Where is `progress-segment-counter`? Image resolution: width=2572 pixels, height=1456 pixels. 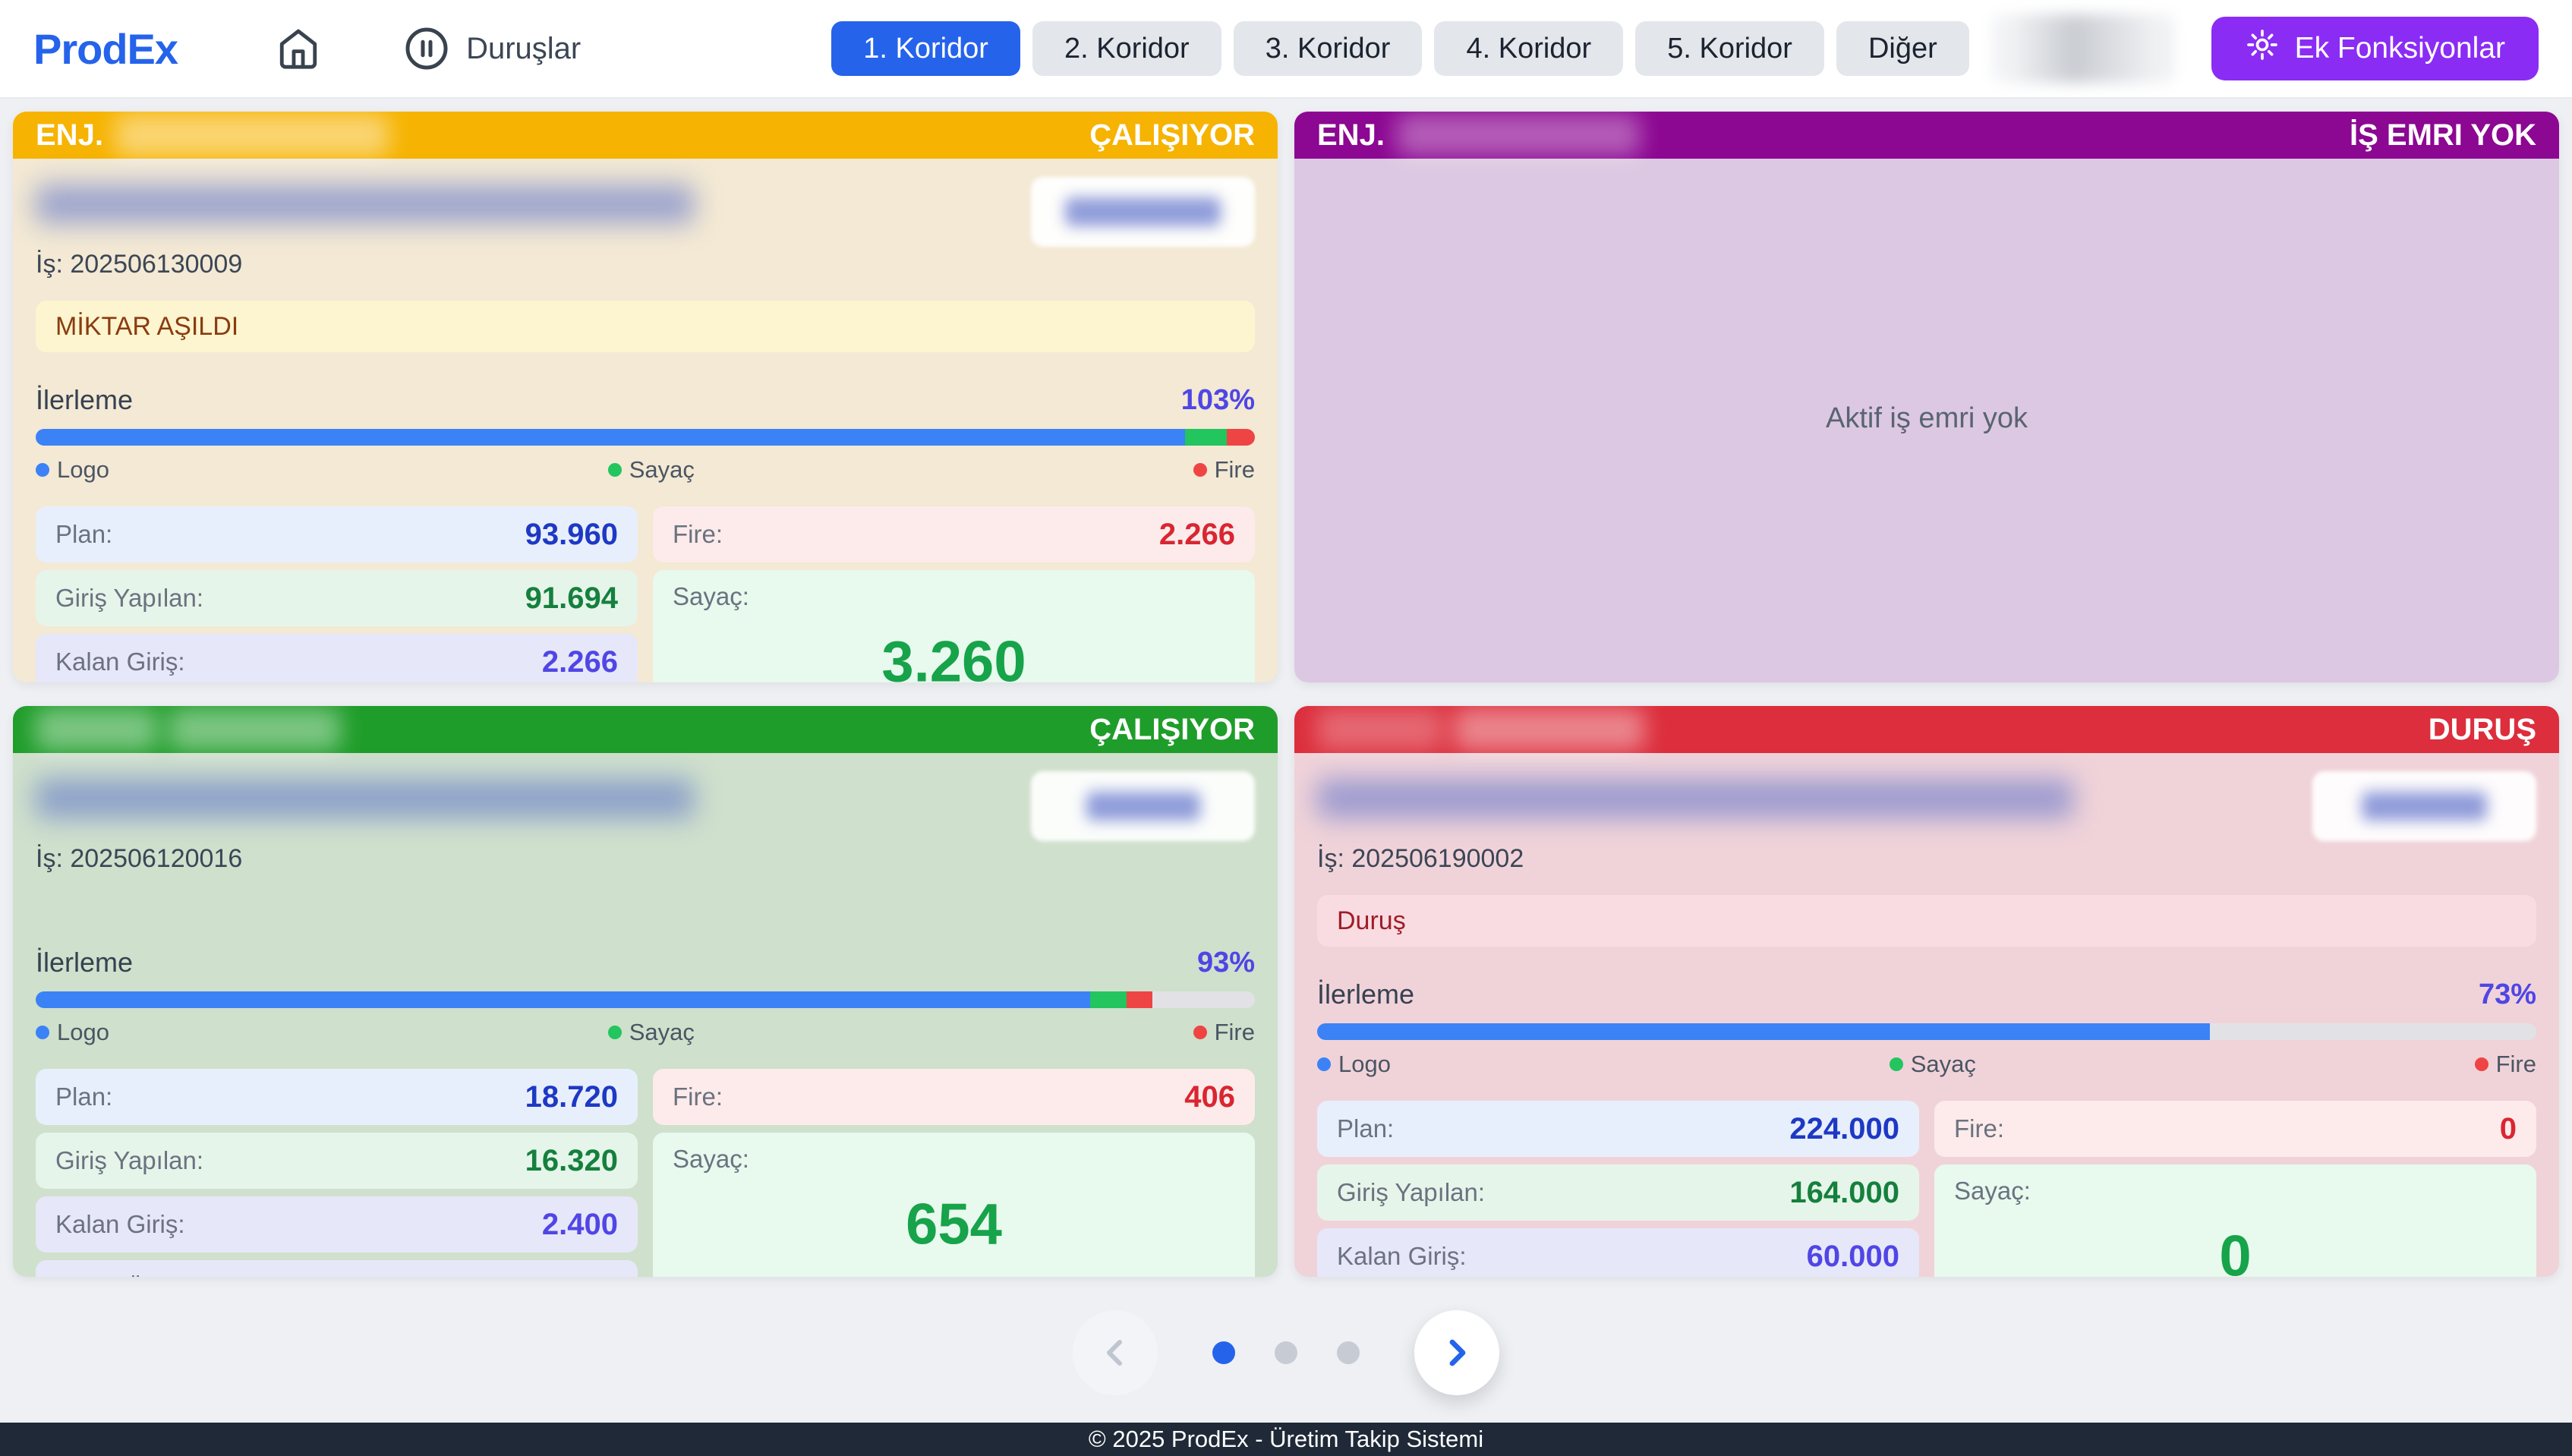
progress-segment-counter is located at coordinates (1108, 999).